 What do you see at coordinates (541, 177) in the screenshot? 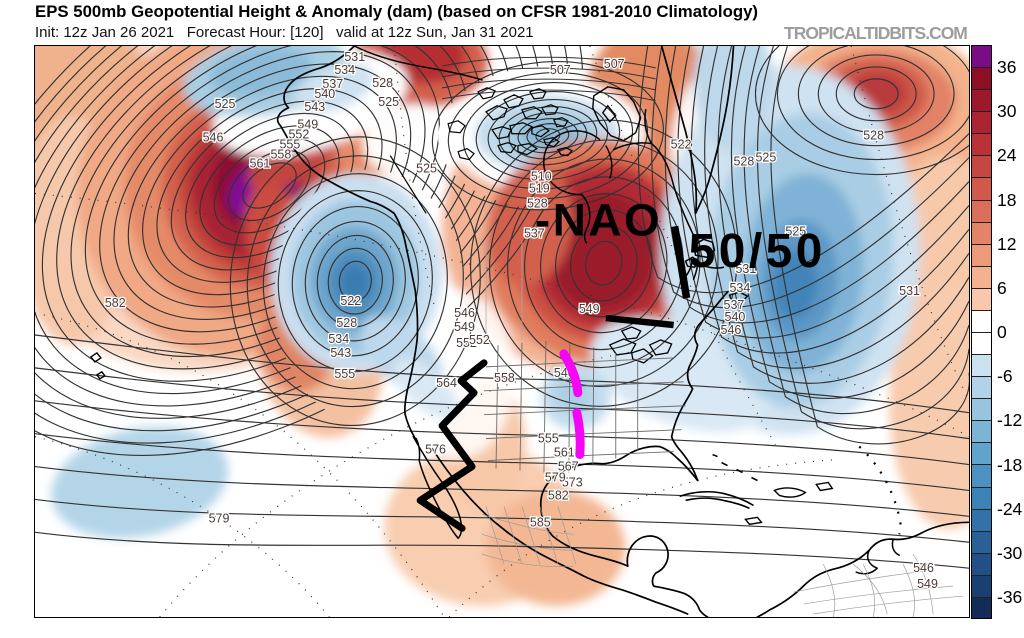
I see `svg-text: 510` at bounding box center [541, 177].